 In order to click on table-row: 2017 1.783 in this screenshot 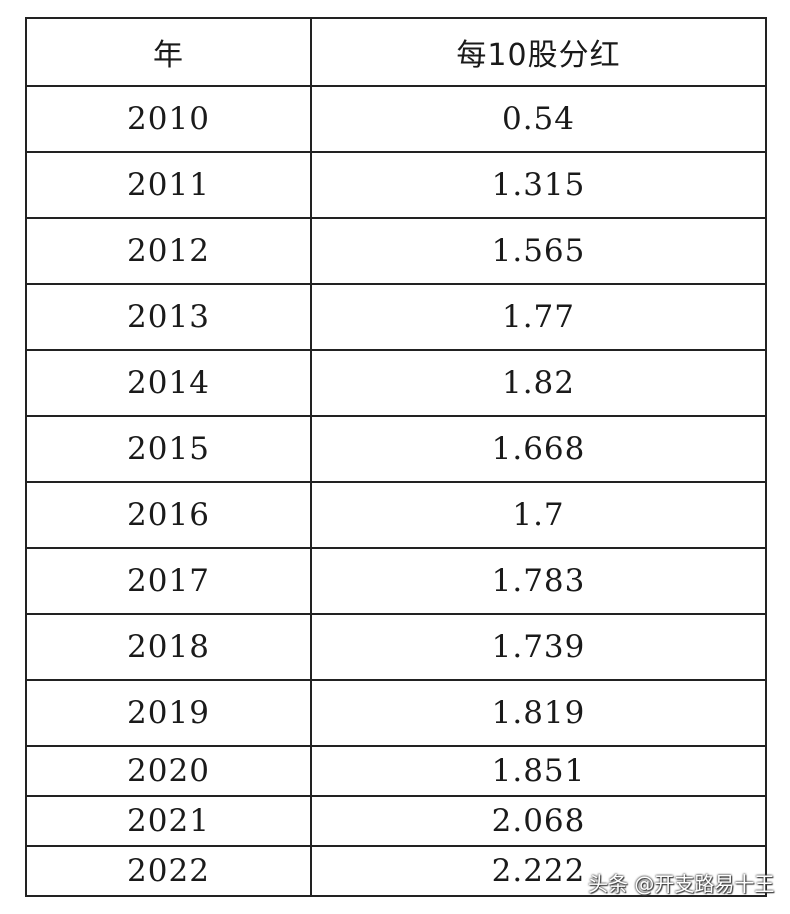, I will do `click(396, 581)`.